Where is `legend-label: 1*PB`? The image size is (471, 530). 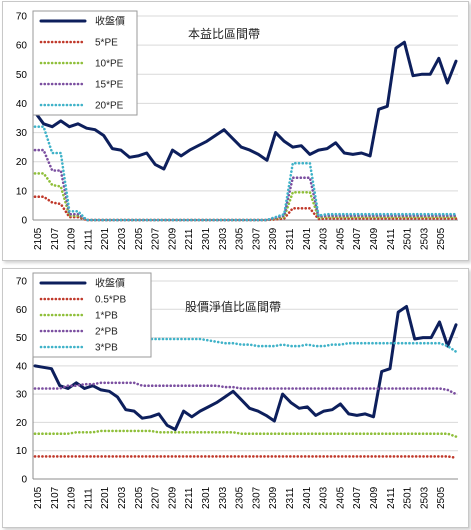
legend-label: 1*PB is located at coordinates (106, 316).